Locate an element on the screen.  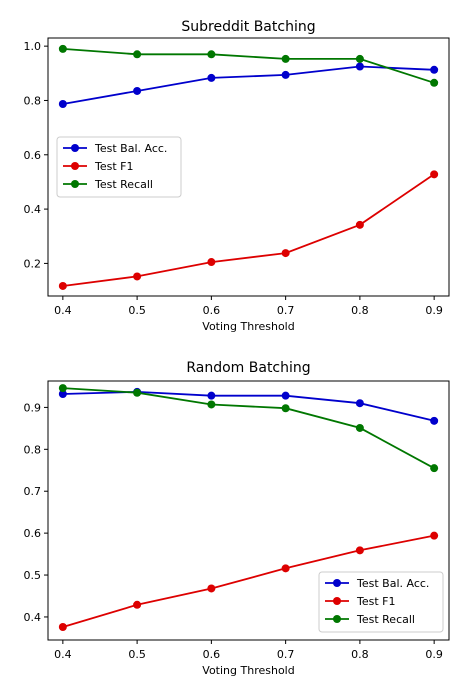
y-tick-label: 0.2 is located at coordinates (33, 263).